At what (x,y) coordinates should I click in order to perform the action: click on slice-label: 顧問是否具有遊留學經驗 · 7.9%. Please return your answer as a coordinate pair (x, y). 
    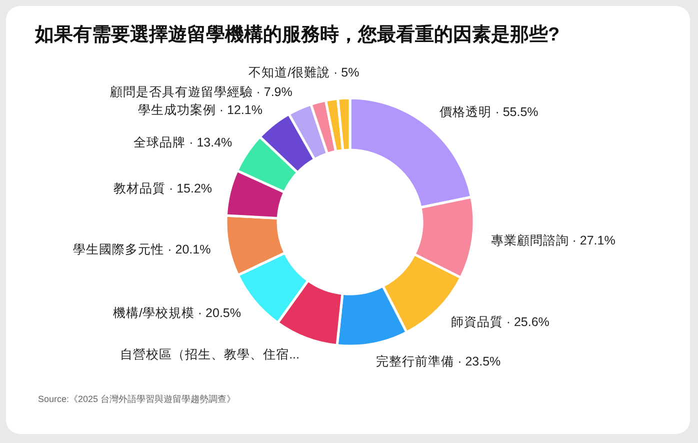
    Looking at the image, I should click on (201, 92).